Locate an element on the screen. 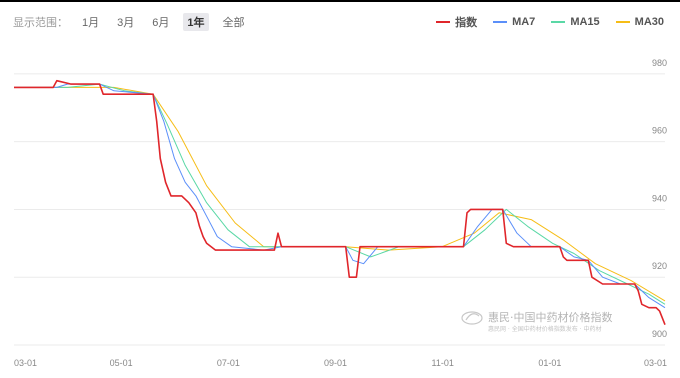  watermark-subtext: 惠民网 · 全国中药材价格指数发布 · 中药材 is located at coordinates (544, 329).